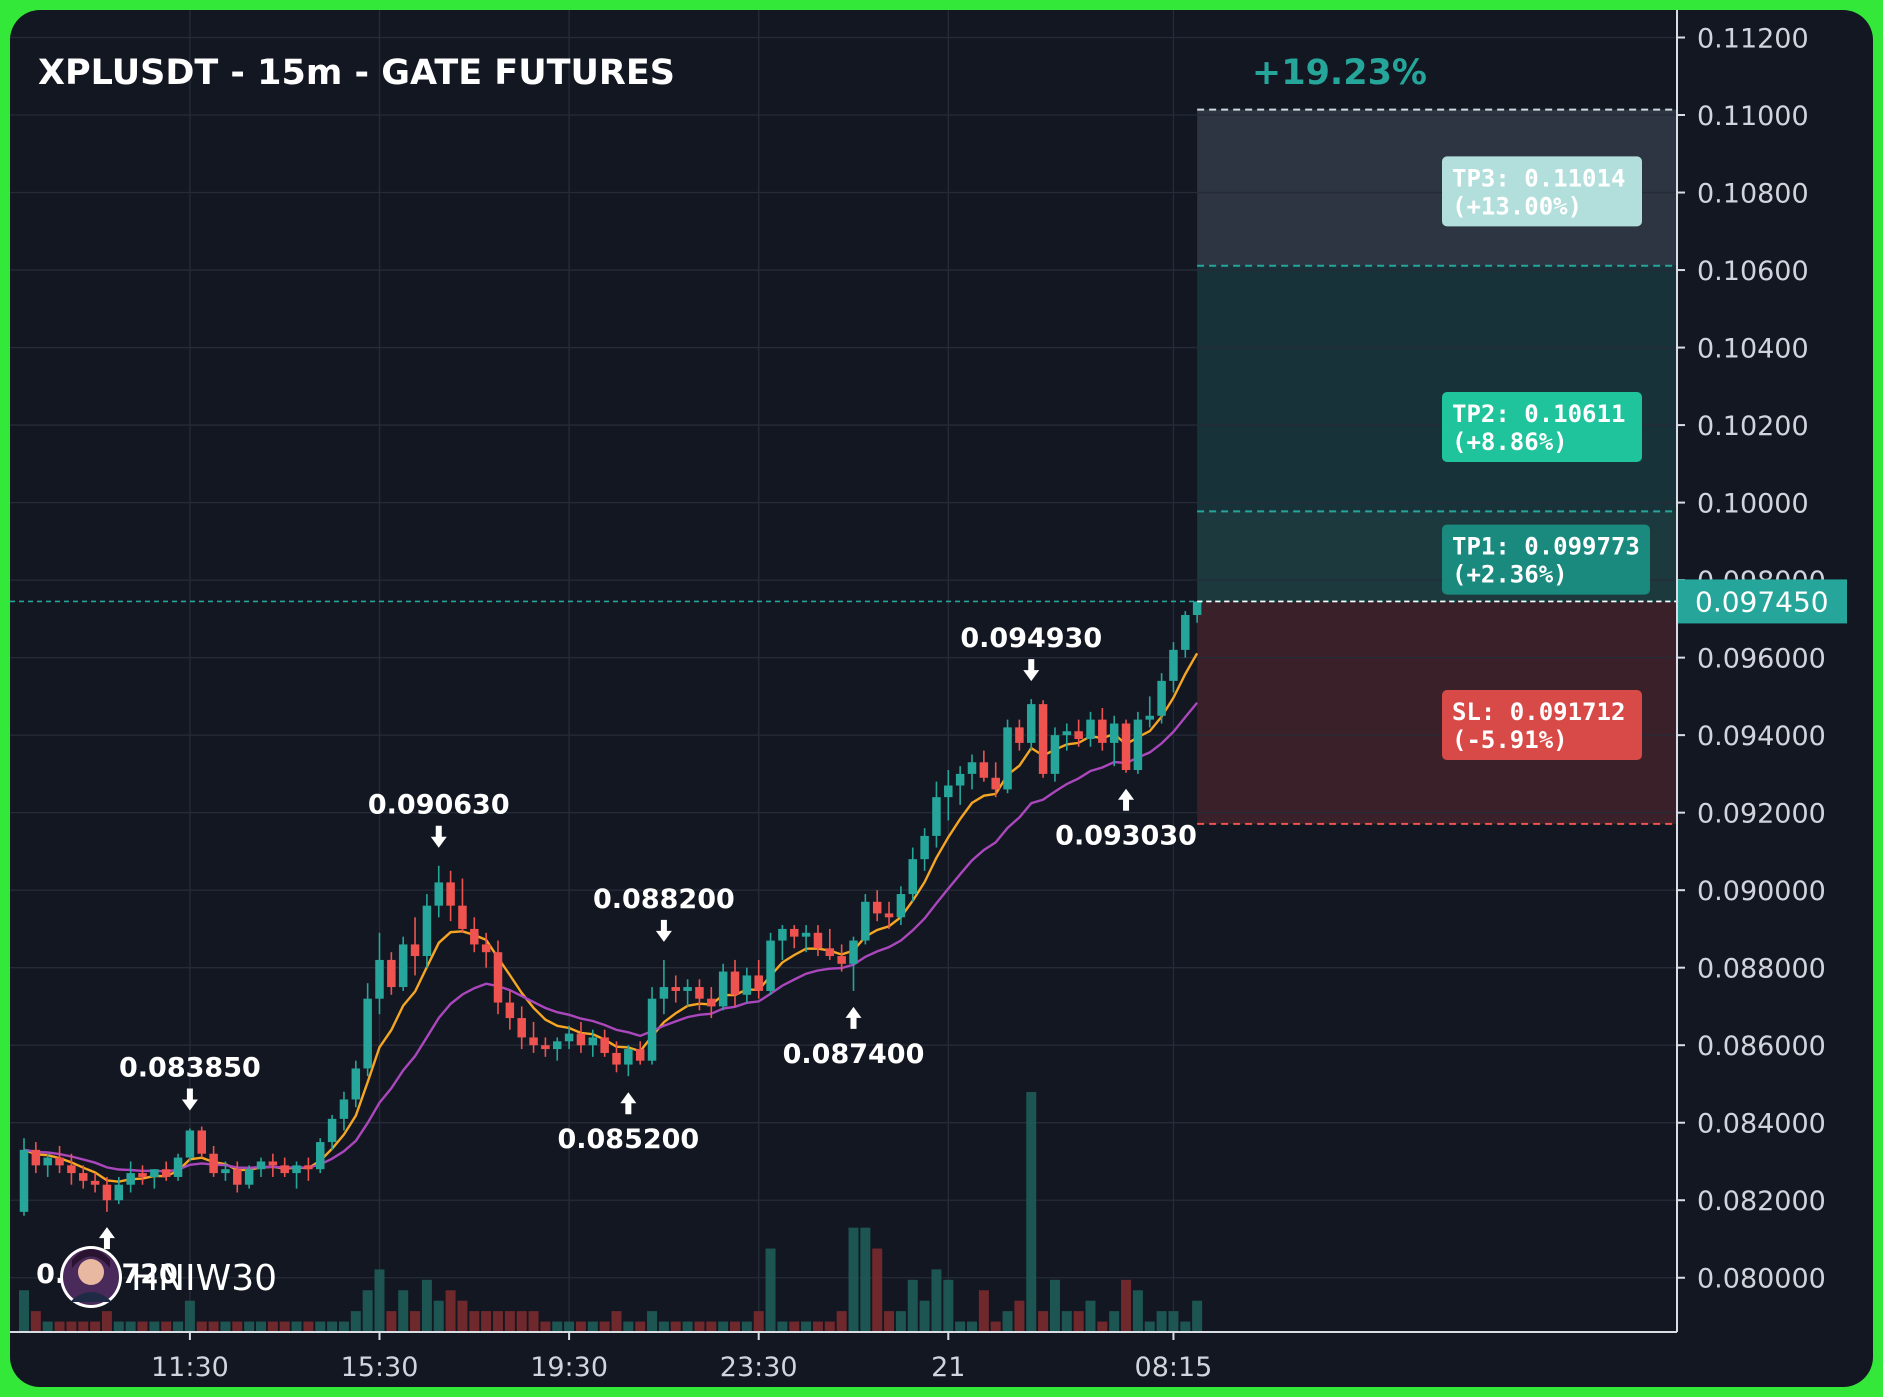 Image resolution: width=1883 pixels, height=1397 pixels. Describe the element at coordinates (1542, 427) in the screenshot. I see `tp2-box-bg` at that location.